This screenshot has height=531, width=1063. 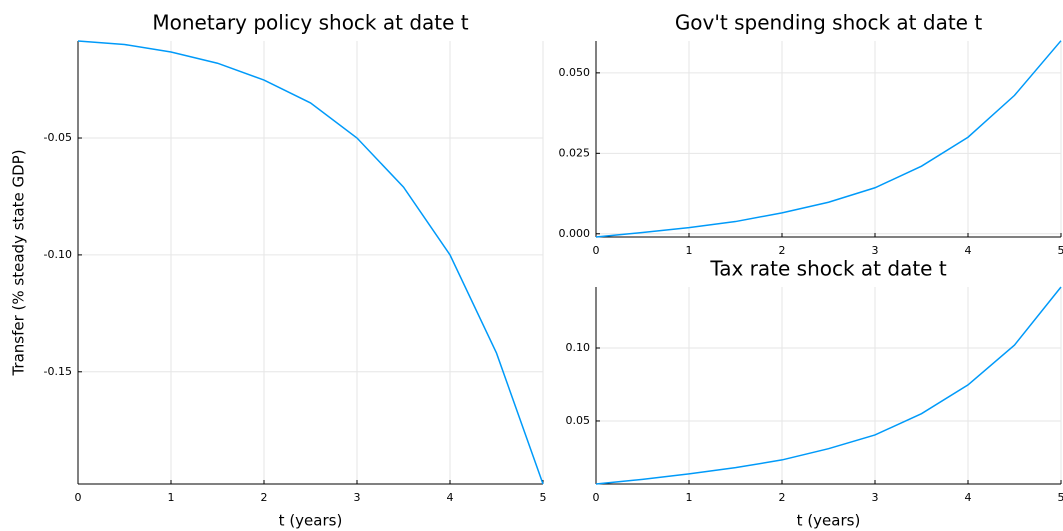 What do you see at coordinates (19, 262) in the screenshot?
I see `y-axis-label: Transfer (% steady state GDP)` at bounding box center [19, 262].